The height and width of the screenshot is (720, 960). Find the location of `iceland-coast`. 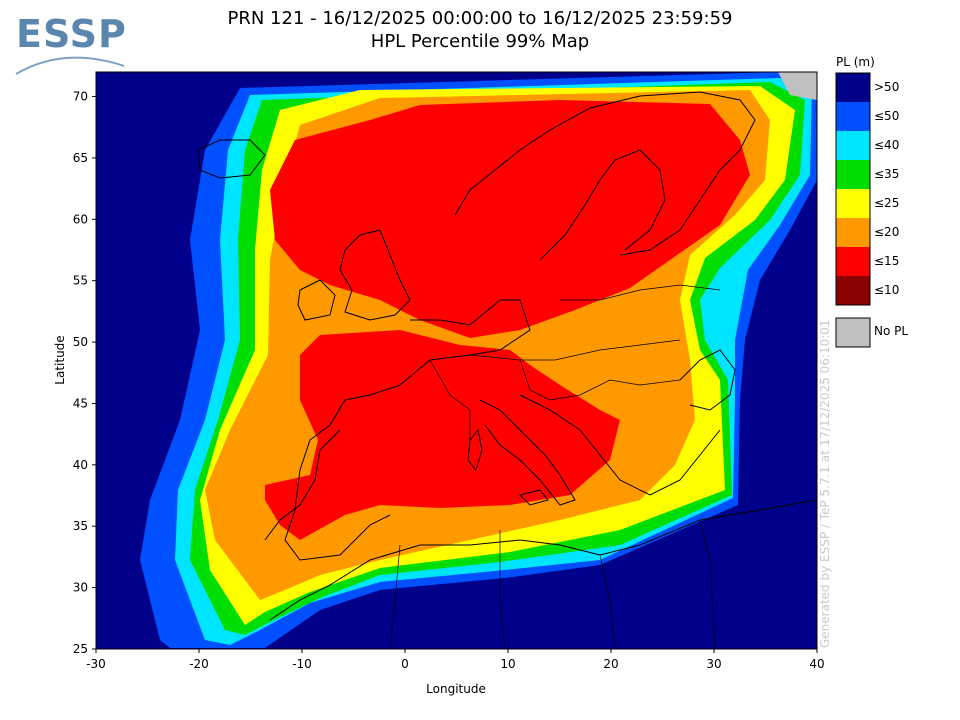

iceland-coast is located at coordinates (231, 159).